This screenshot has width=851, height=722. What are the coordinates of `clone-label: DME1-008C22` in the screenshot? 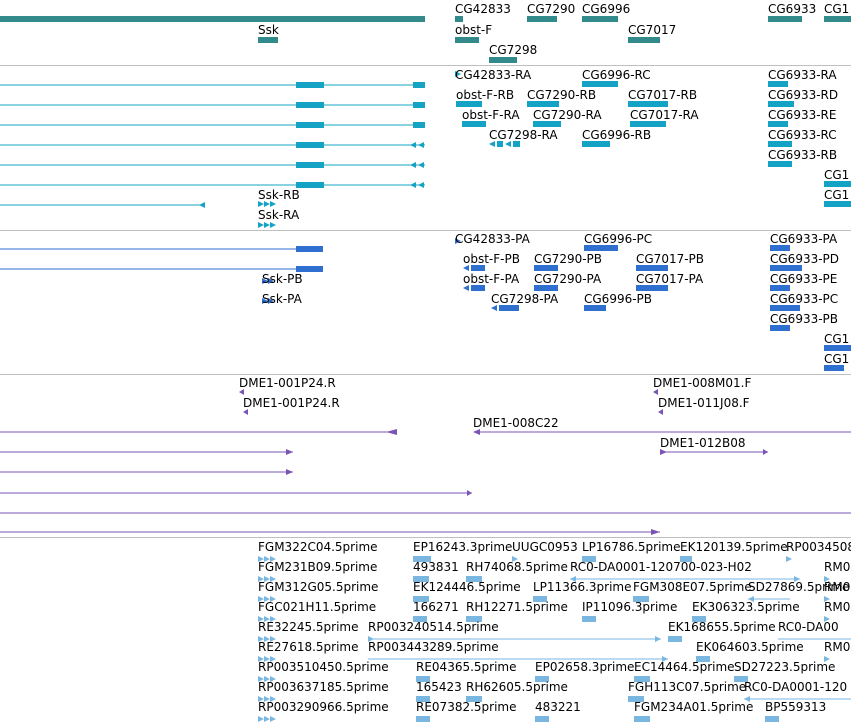 It's located at (516, 423).